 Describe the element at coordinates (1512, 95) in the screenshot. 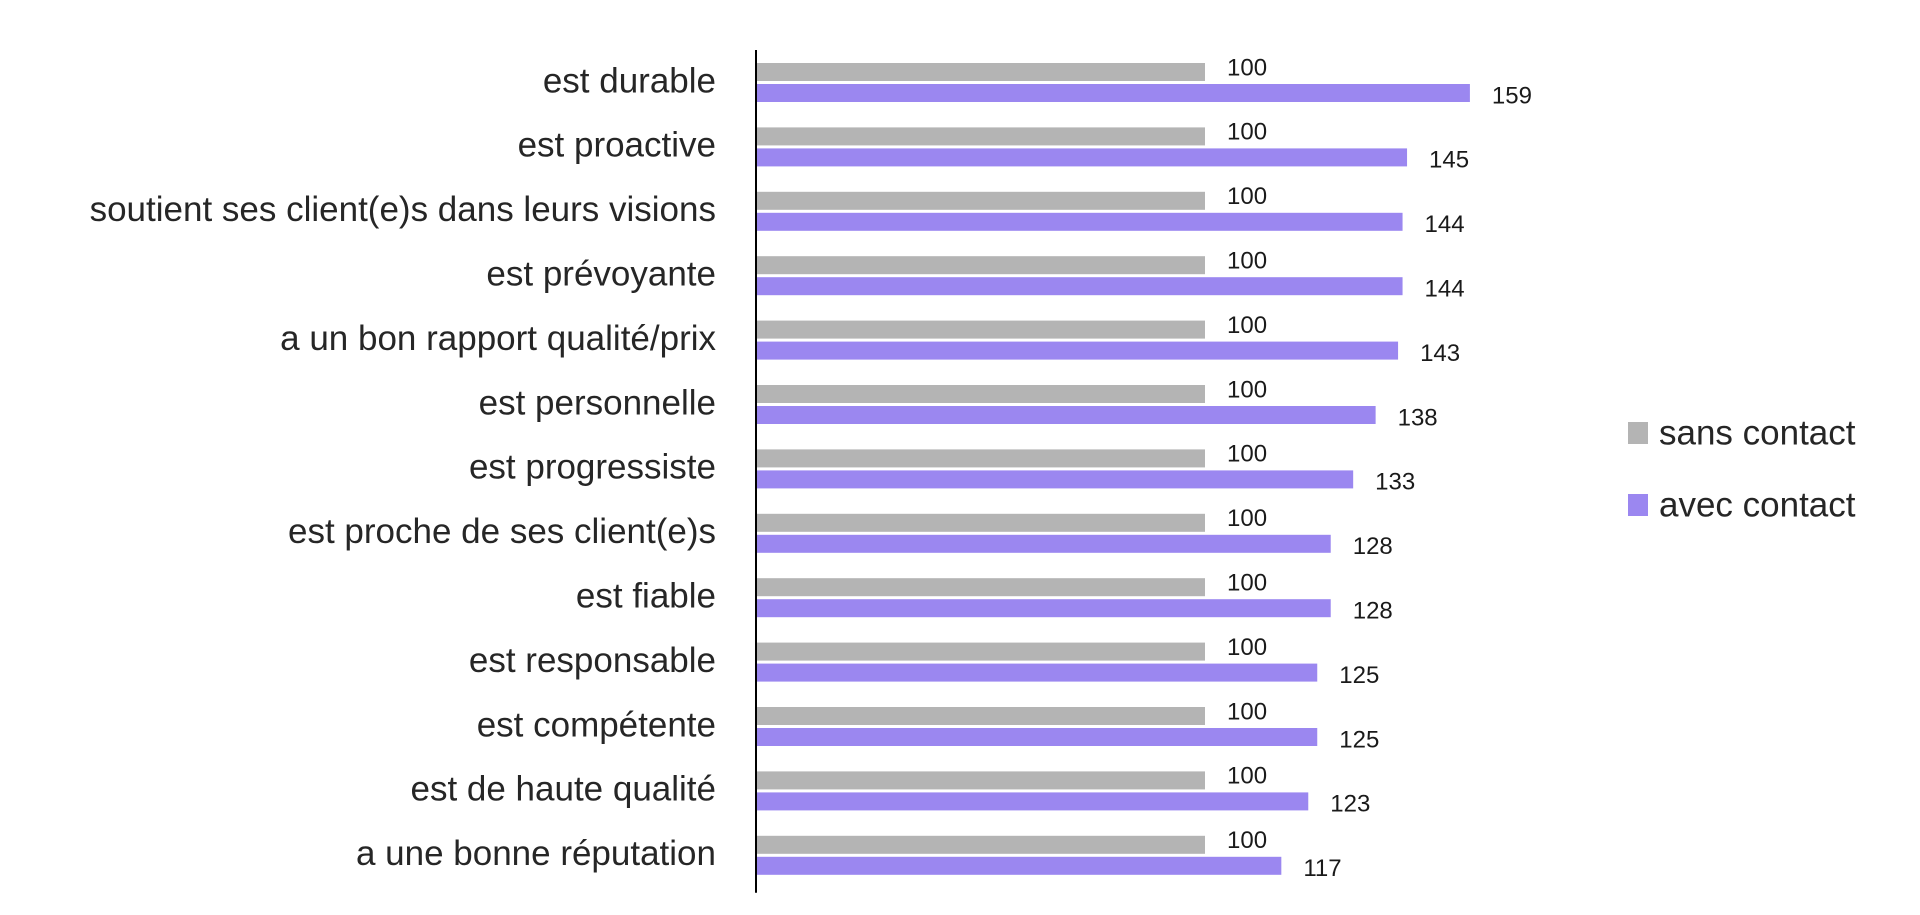

I see `data-label: 159` at that location.